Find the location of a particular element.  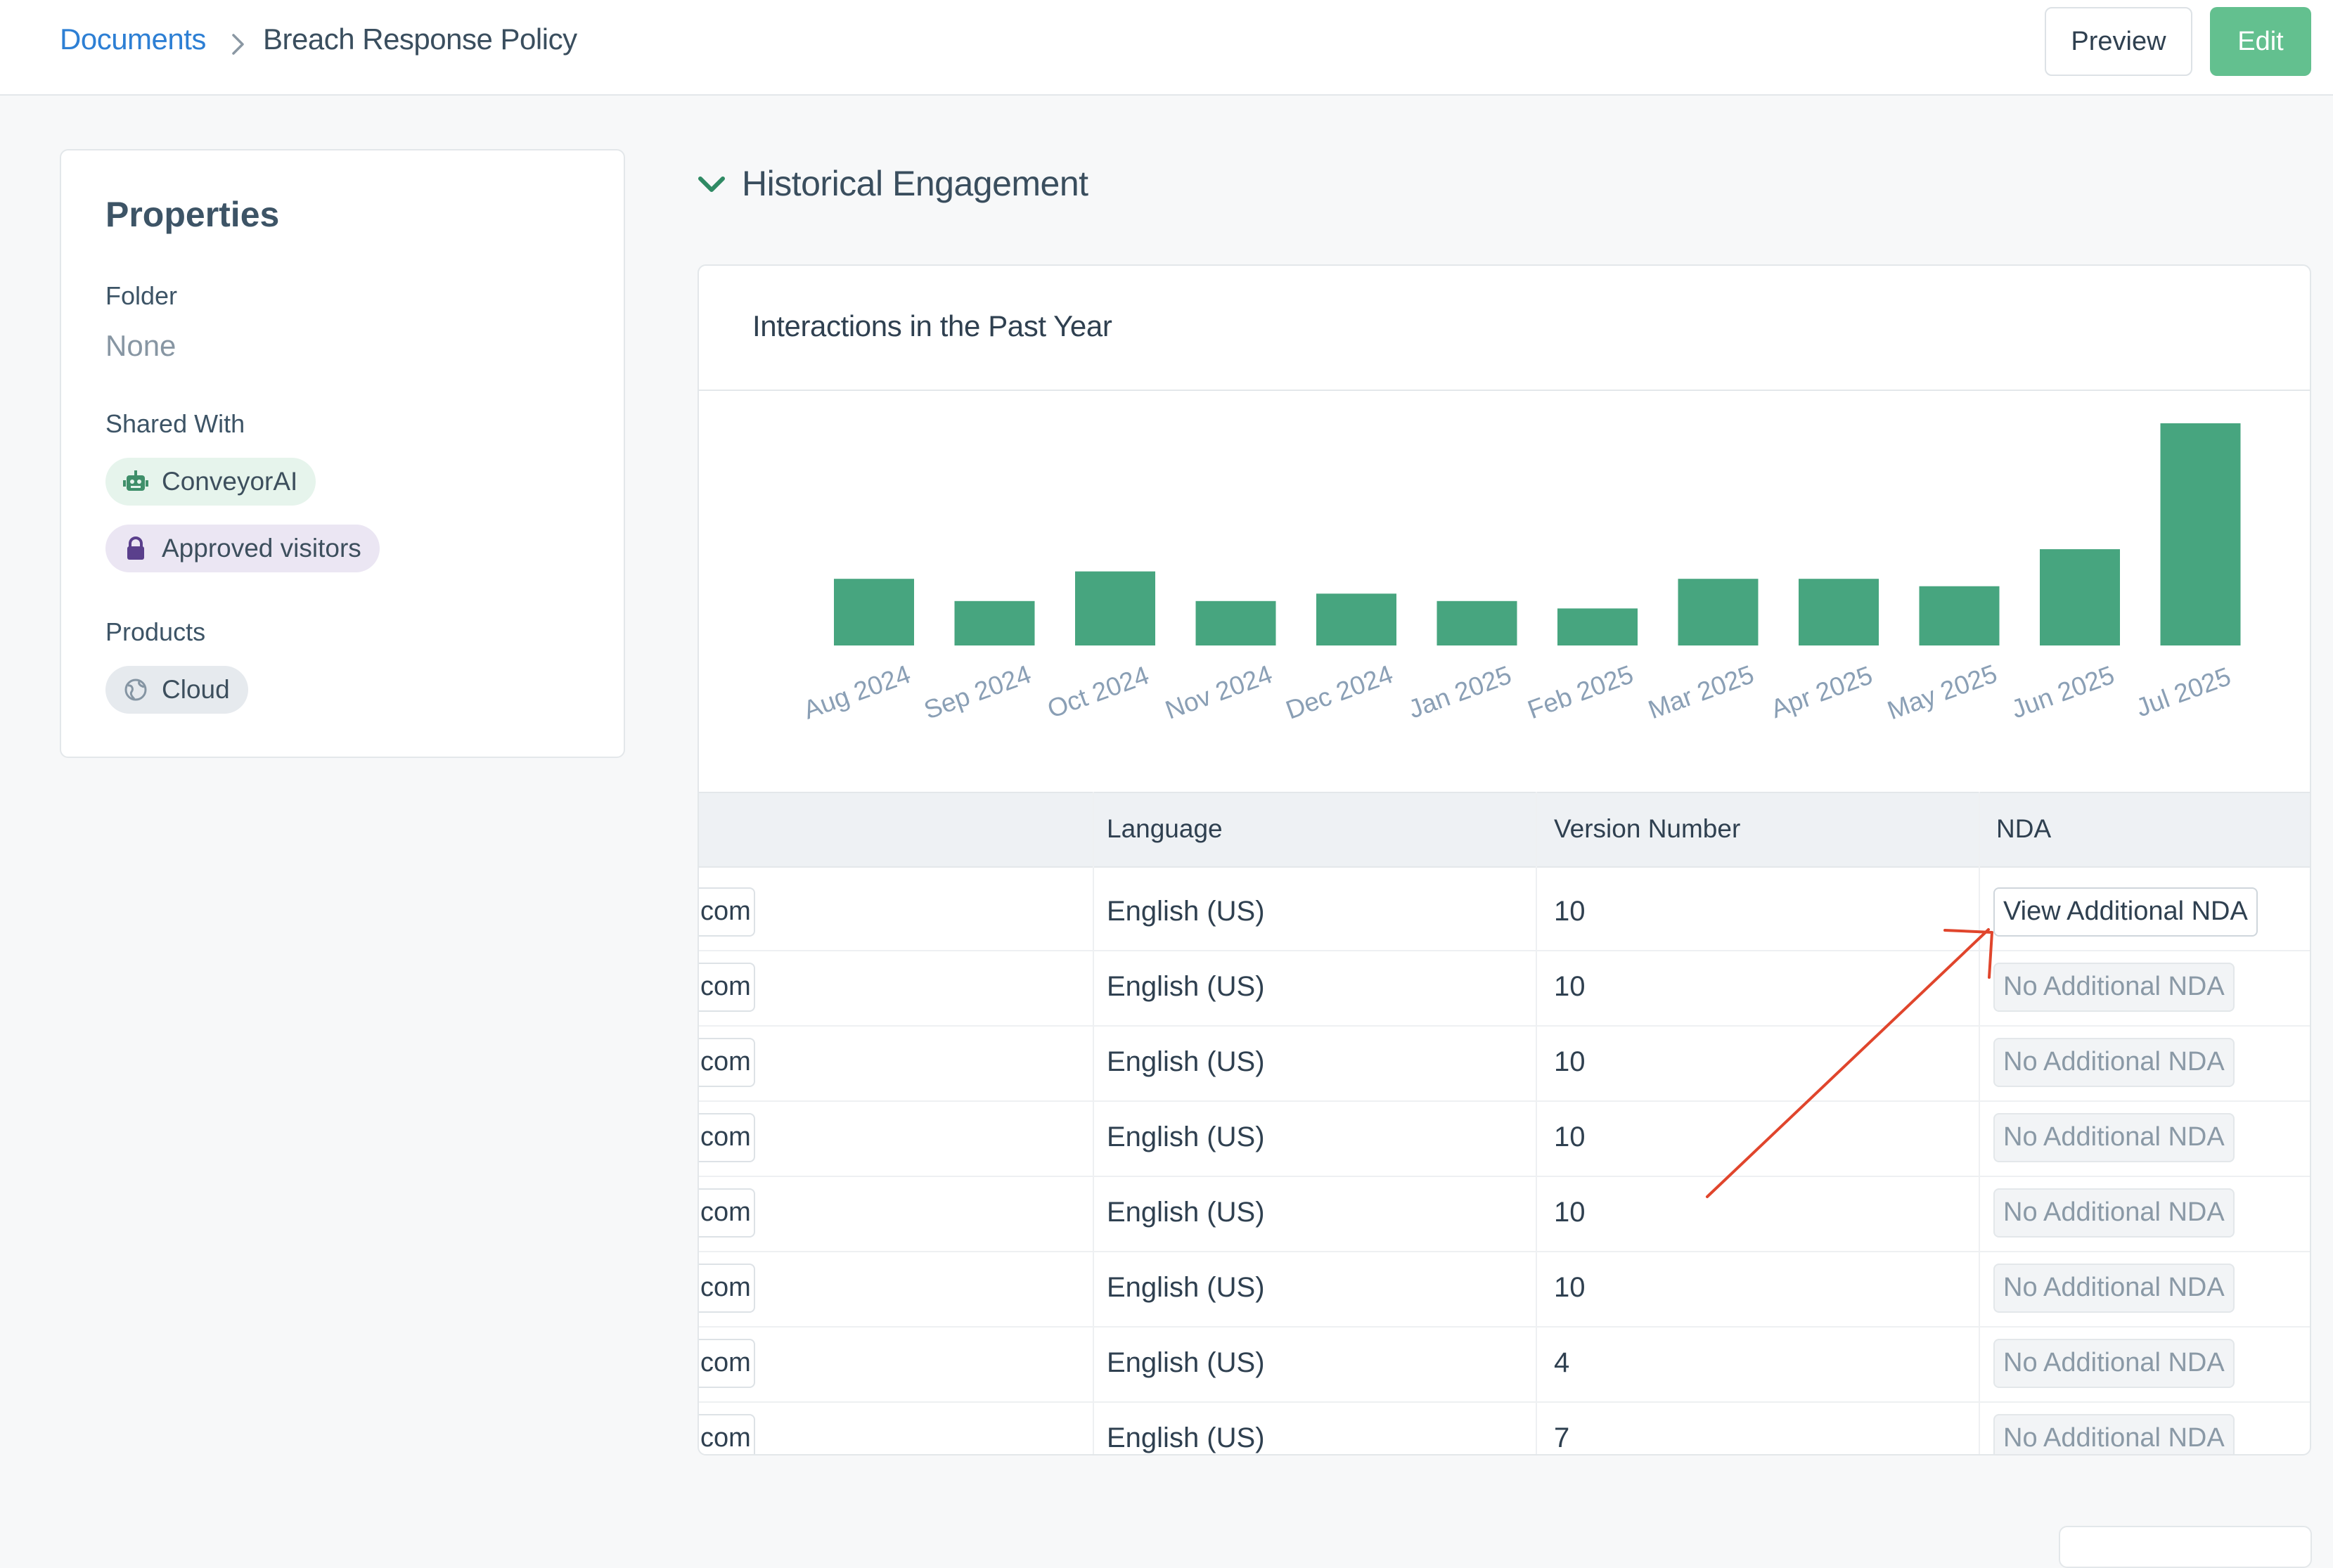

globe-icon is located at coordinates (135, 689).